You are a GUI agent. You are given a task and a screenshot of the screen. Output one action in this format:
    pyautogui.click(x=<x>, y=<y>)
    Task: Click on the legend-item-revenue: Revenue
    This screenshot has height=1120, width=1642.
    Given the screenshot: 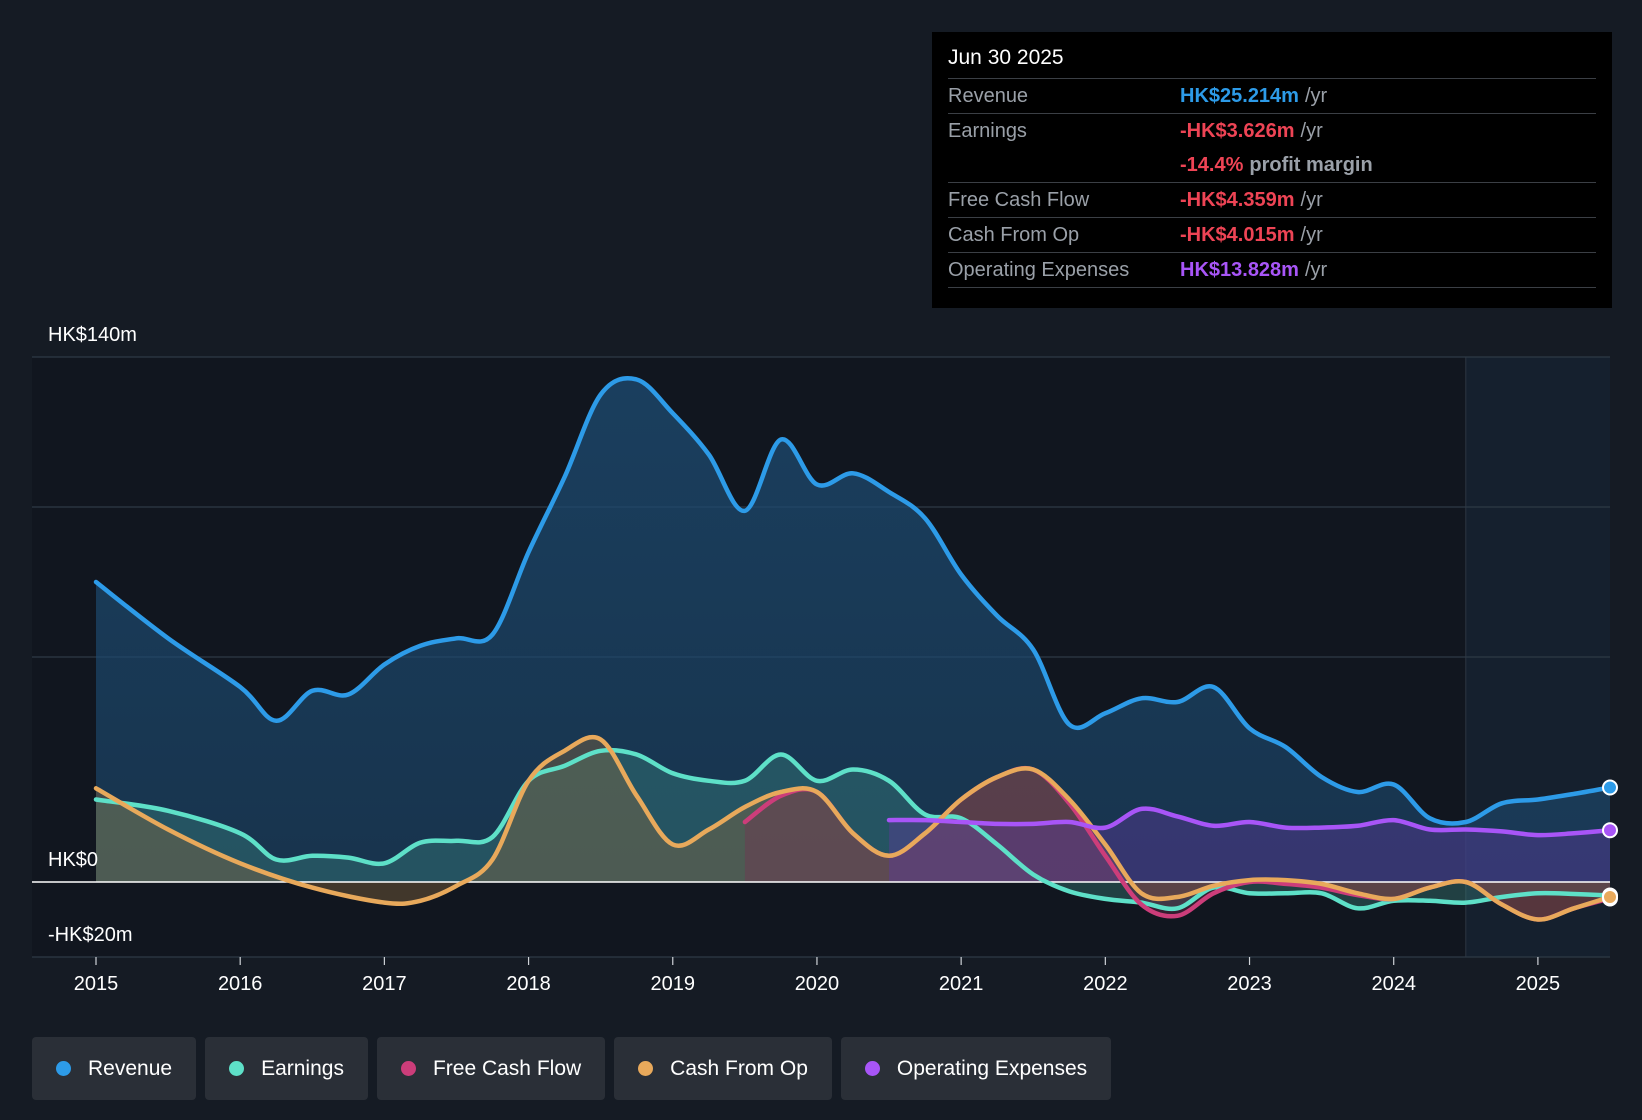 What is the action you would take?
    pyautogui.click(x=114, y=1068)
    